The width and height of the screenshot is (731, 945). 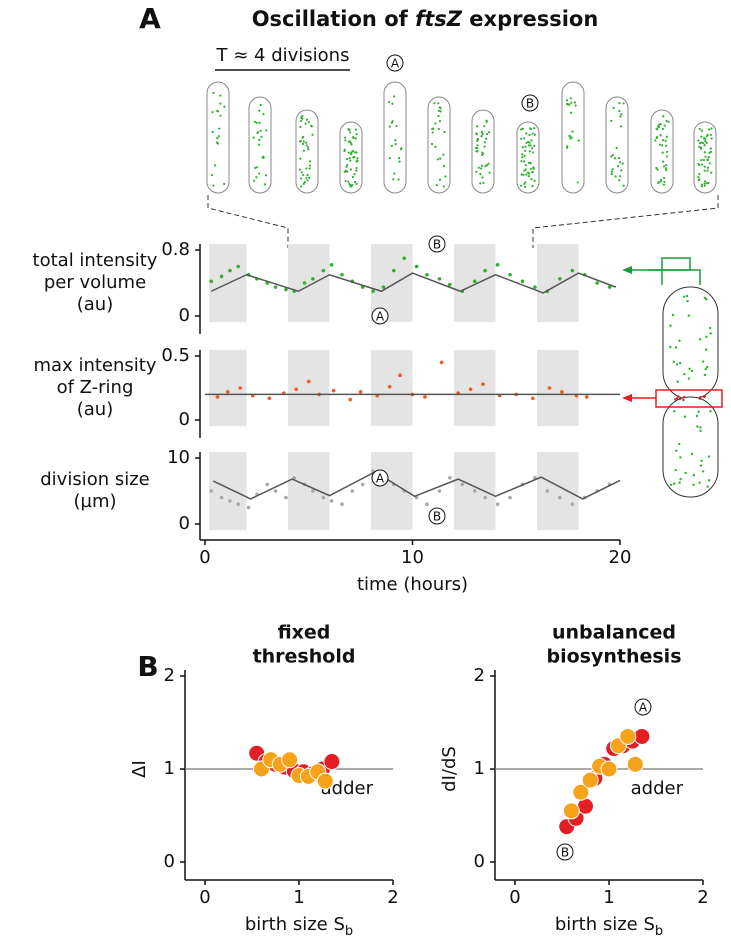 What do you see at coordinates (625, 221) in the screenshot?
I see `connector` at bounding box center [625, 221].